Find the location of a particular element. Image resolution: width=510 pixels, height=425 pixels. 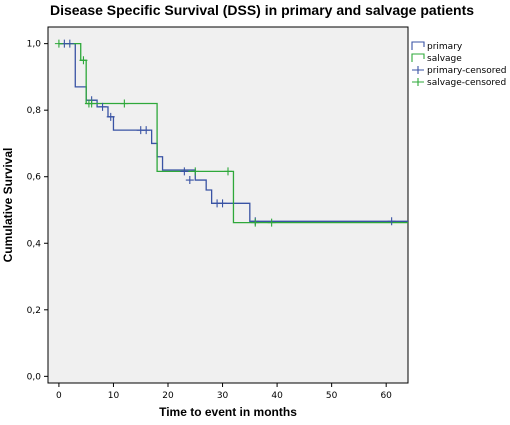

salvage-legend-label: salvage is located at coordinates (444, 59).